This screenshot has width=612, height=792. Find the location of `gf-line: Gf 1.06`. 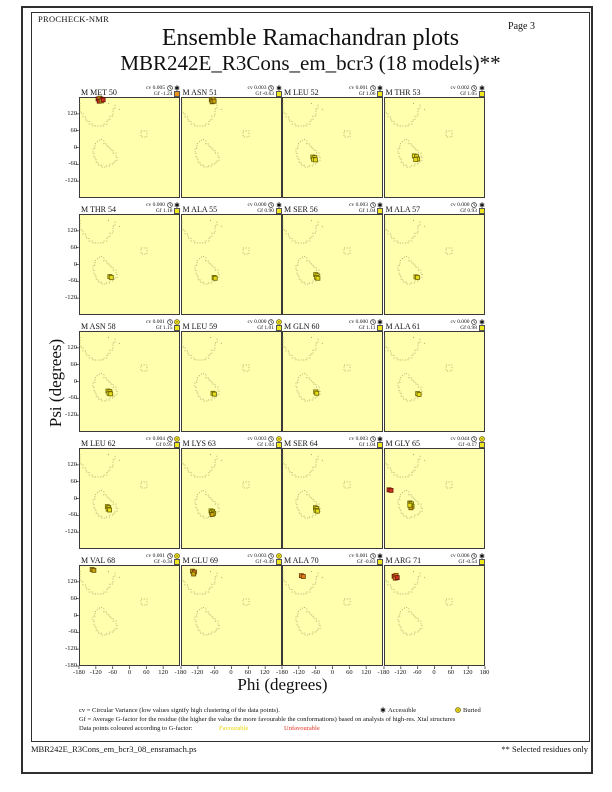

gf-line: Gf 1.06 is located at coordinates (371, 94).